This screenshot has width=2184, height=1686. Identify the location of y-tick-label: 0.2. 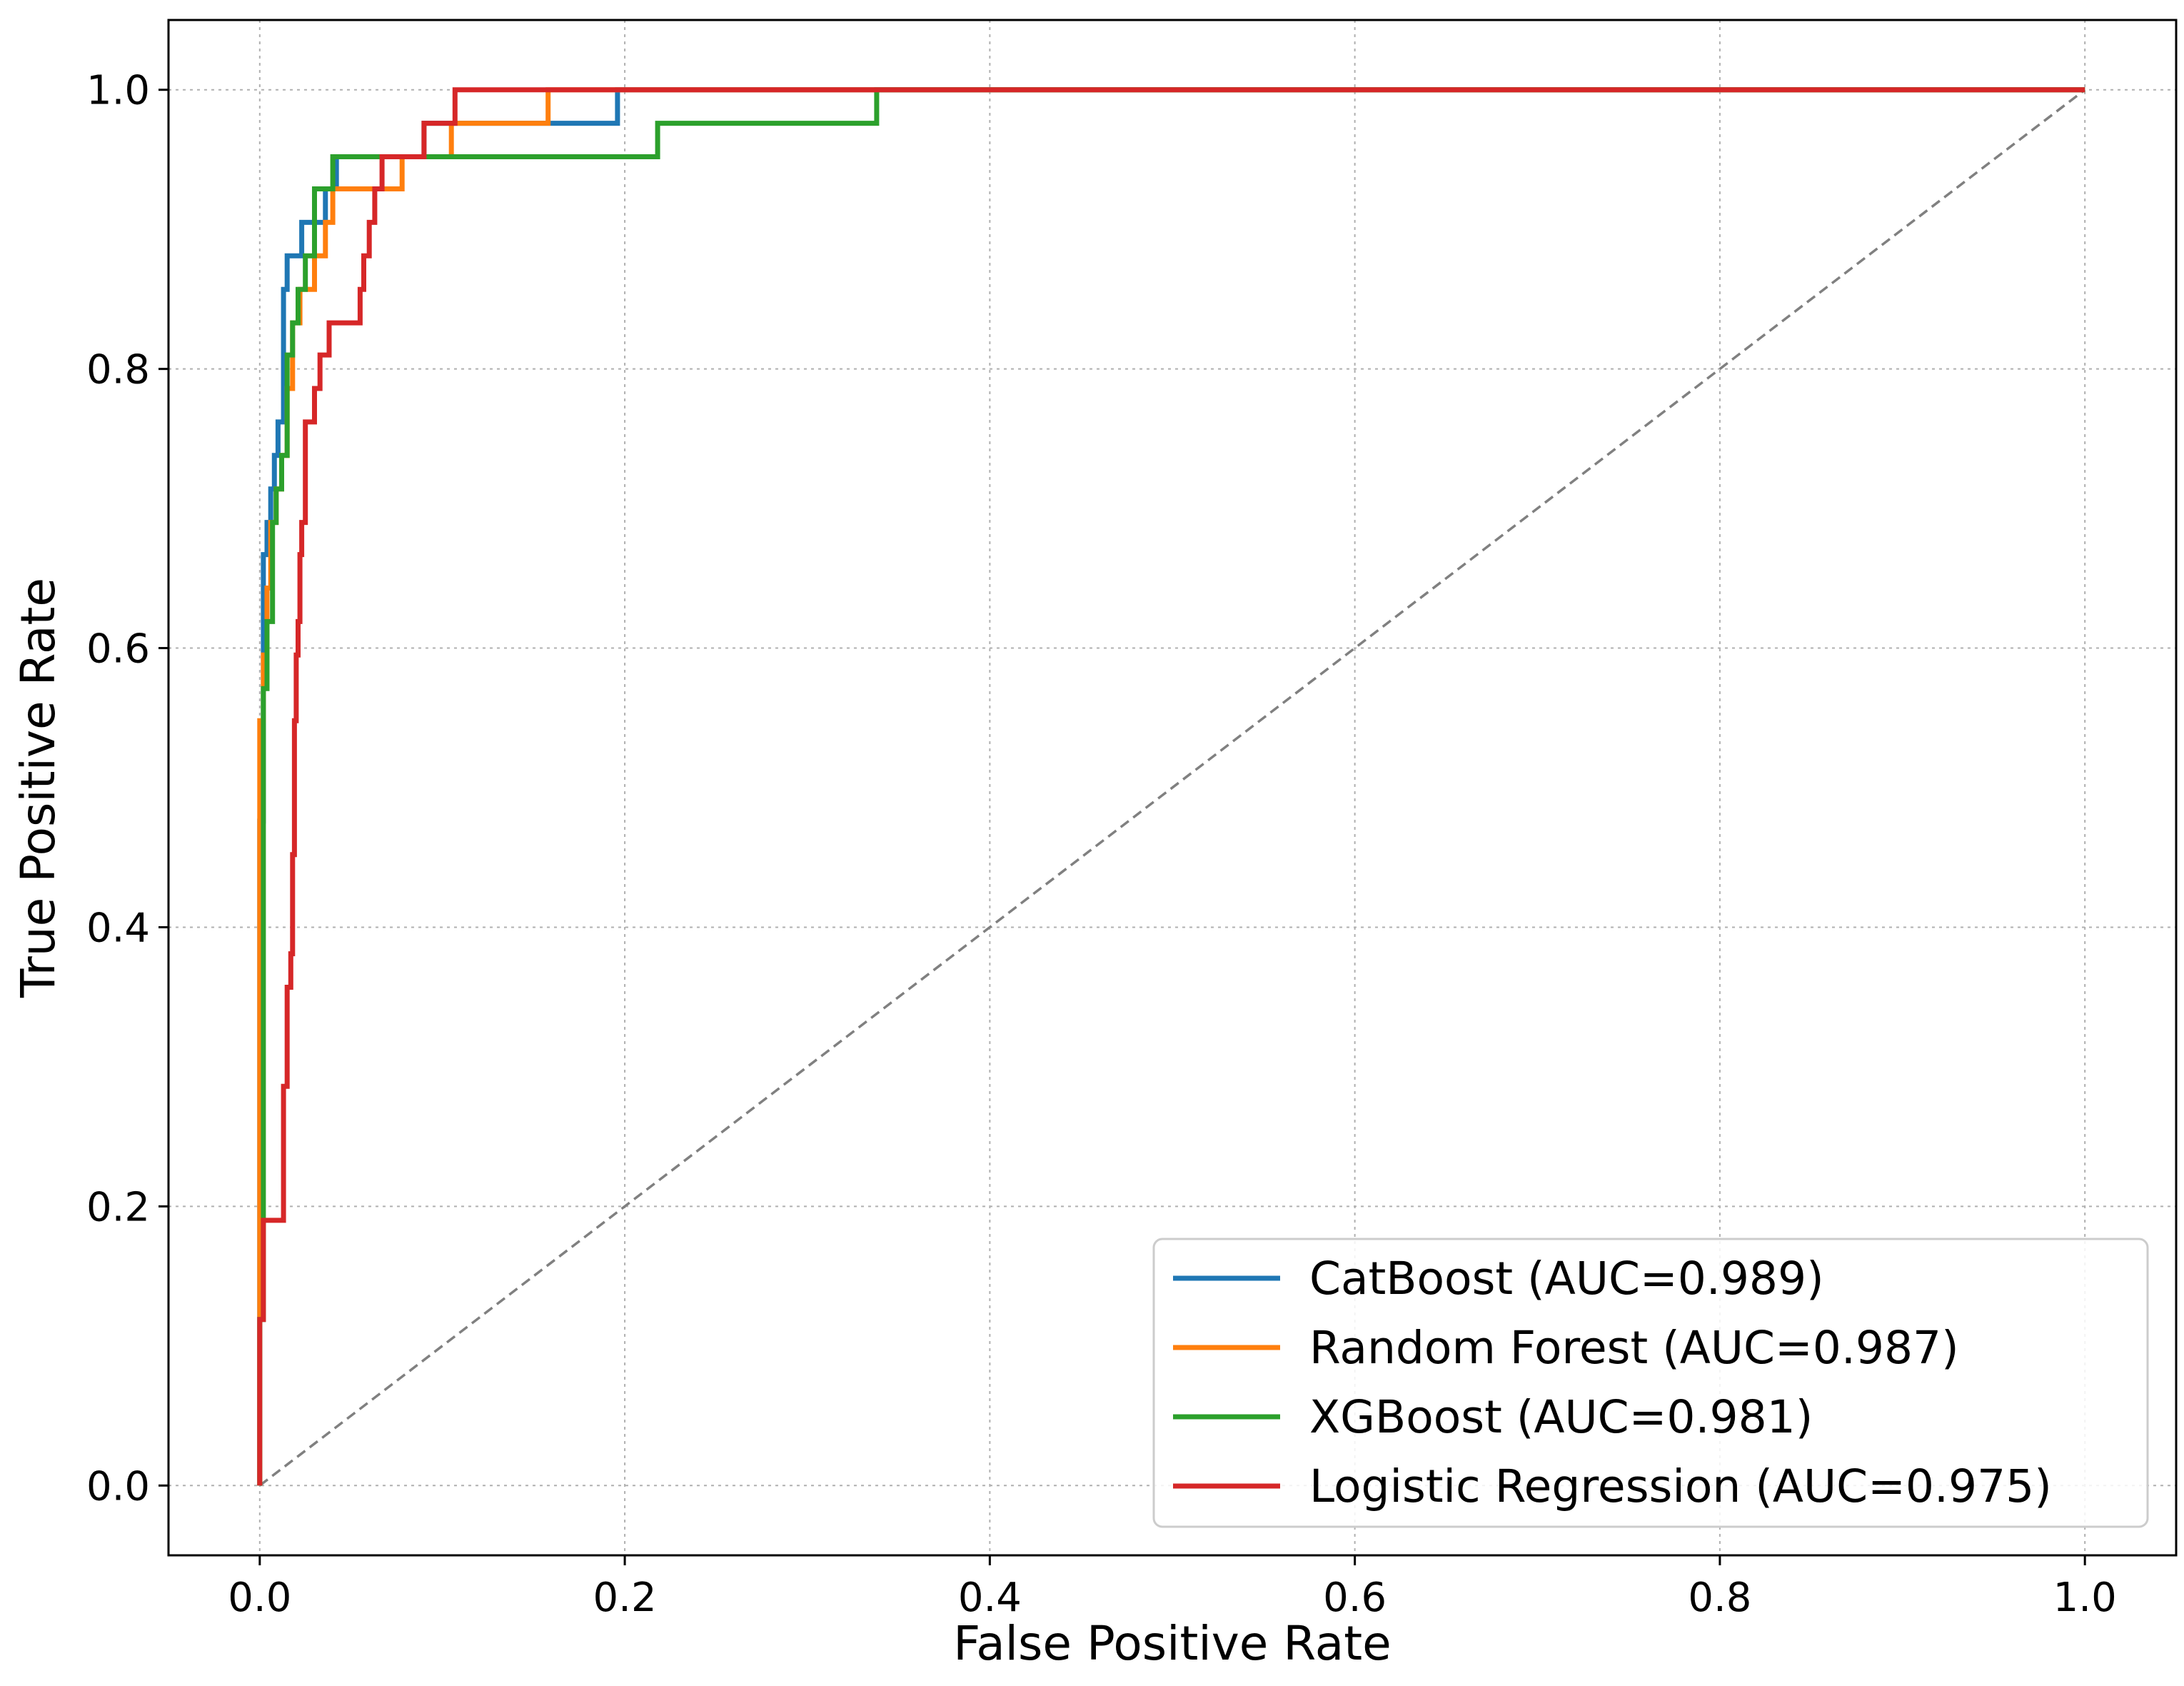
(118, 1207).